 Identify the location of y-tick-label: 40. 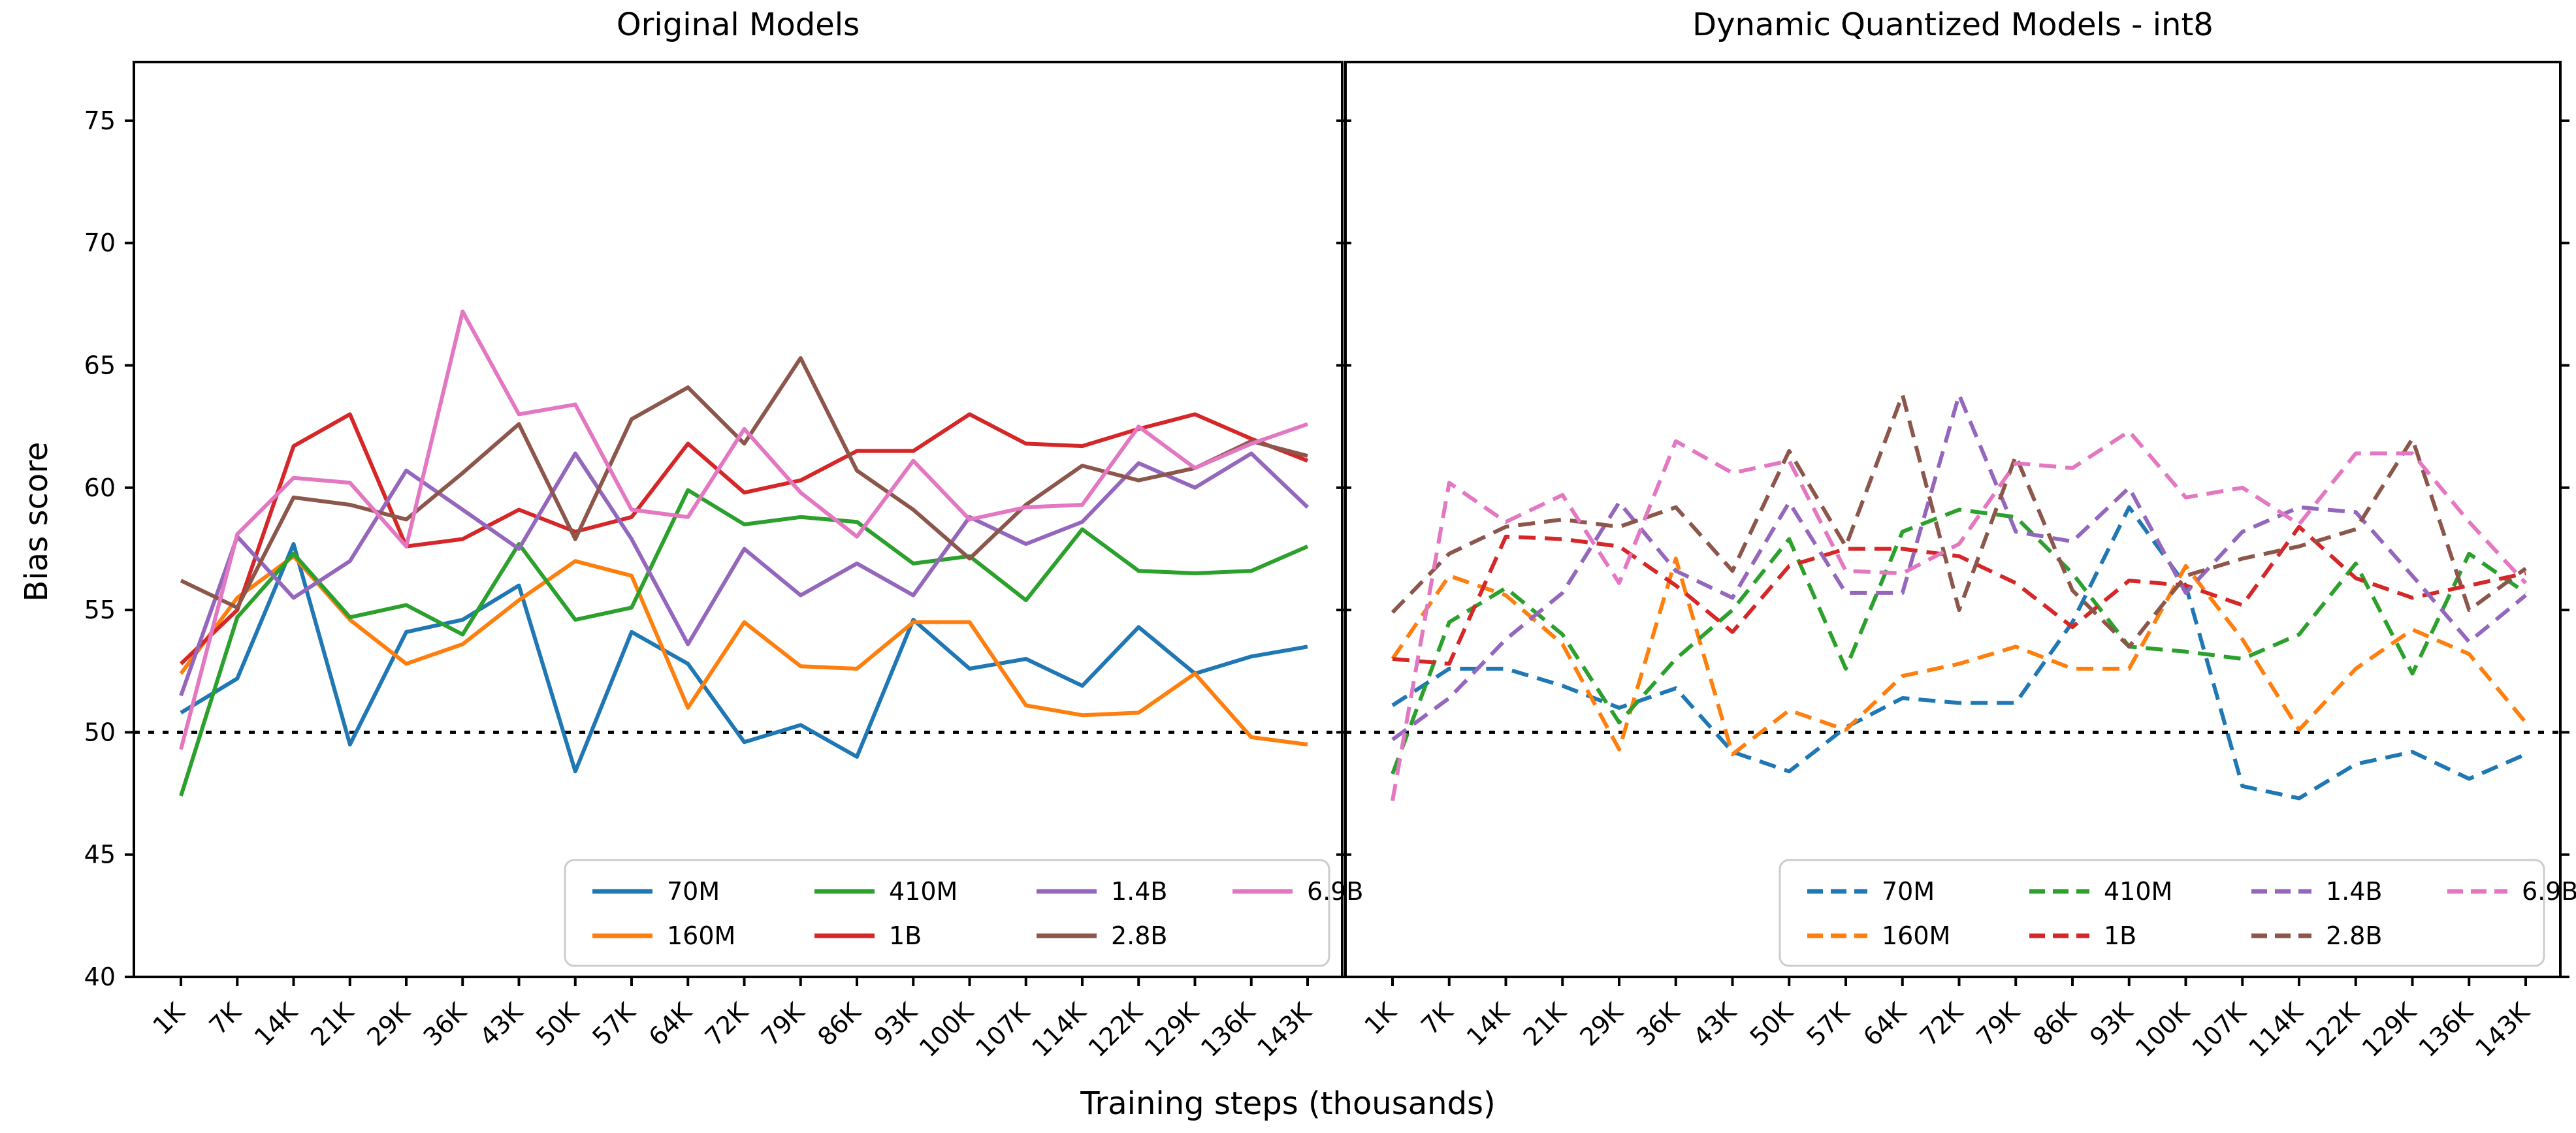
(100, 977).